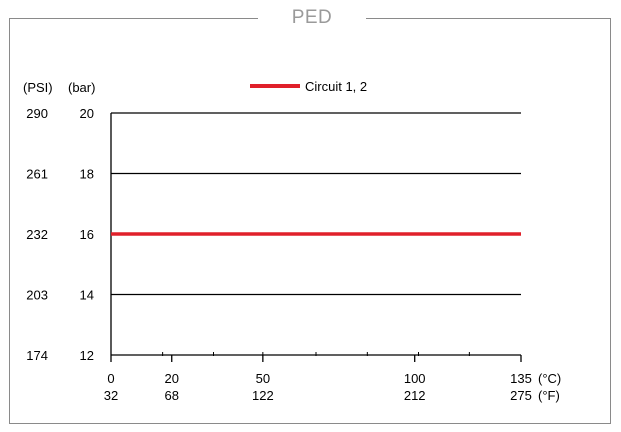 The image size is (621, 432). What do you see at coordinates (87, 113) in the screenshot?
I see `y-tick-label-bar: 20` at bounding box center [87, 113].